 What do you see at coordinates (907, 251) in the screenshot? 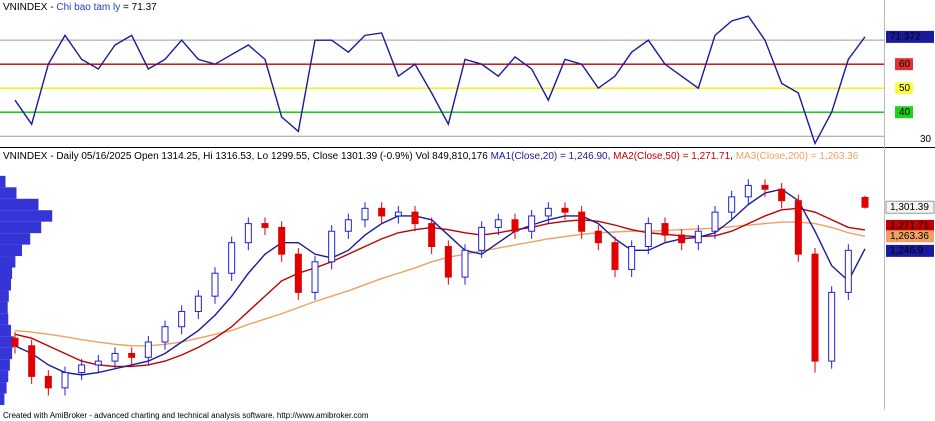
I see `value-badge-label: 1,246.9` at bounding box center [907, 251].